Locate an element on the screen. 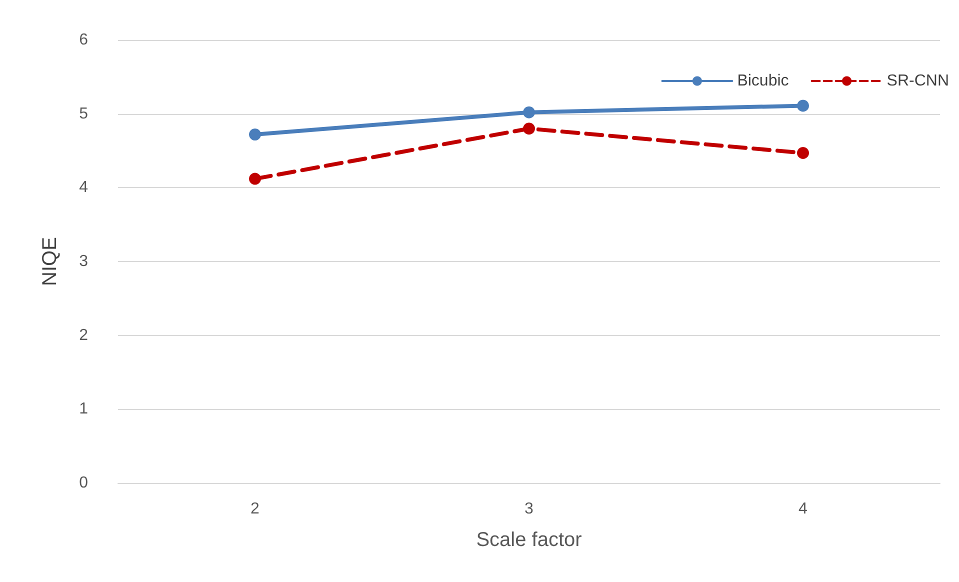 This screenshot has height=582, width=959. y-tick-label: 6 is located at coordinates (83, 40).